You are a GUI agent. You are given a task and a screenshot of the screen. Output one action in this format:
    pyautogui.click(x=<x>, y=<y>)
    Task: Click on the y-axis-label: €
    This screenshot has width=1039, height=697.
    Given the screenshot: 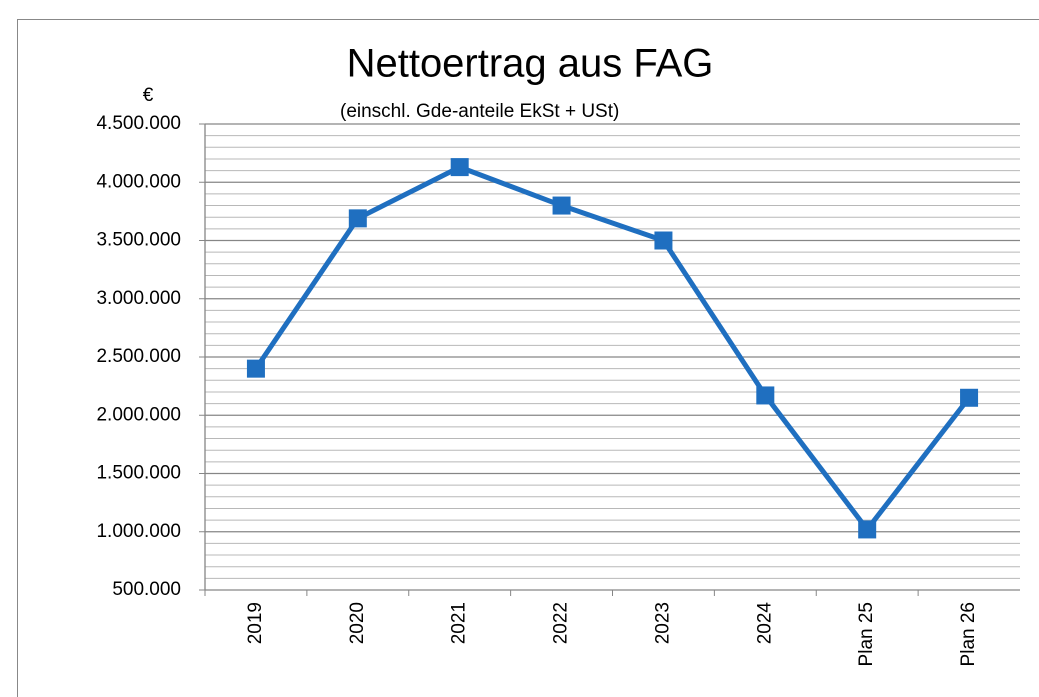 What is the action you would take?
    pyautogui.click(x=148, y=95)
    